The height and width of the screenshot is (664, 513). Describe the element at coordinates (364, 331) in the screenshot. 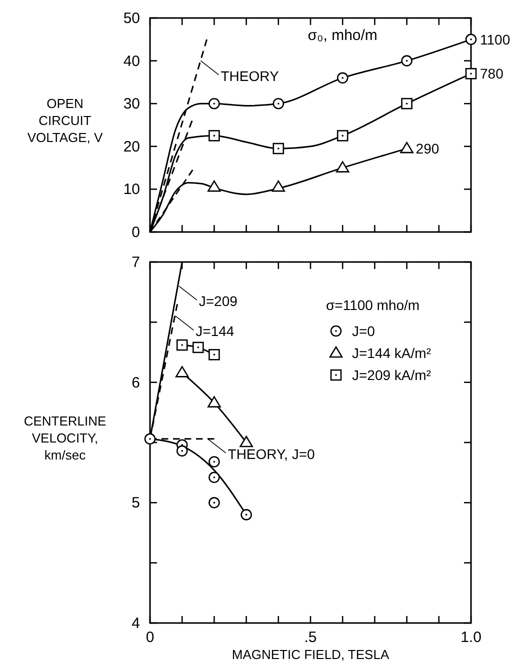

I see `legend-label: J=0` at that location.